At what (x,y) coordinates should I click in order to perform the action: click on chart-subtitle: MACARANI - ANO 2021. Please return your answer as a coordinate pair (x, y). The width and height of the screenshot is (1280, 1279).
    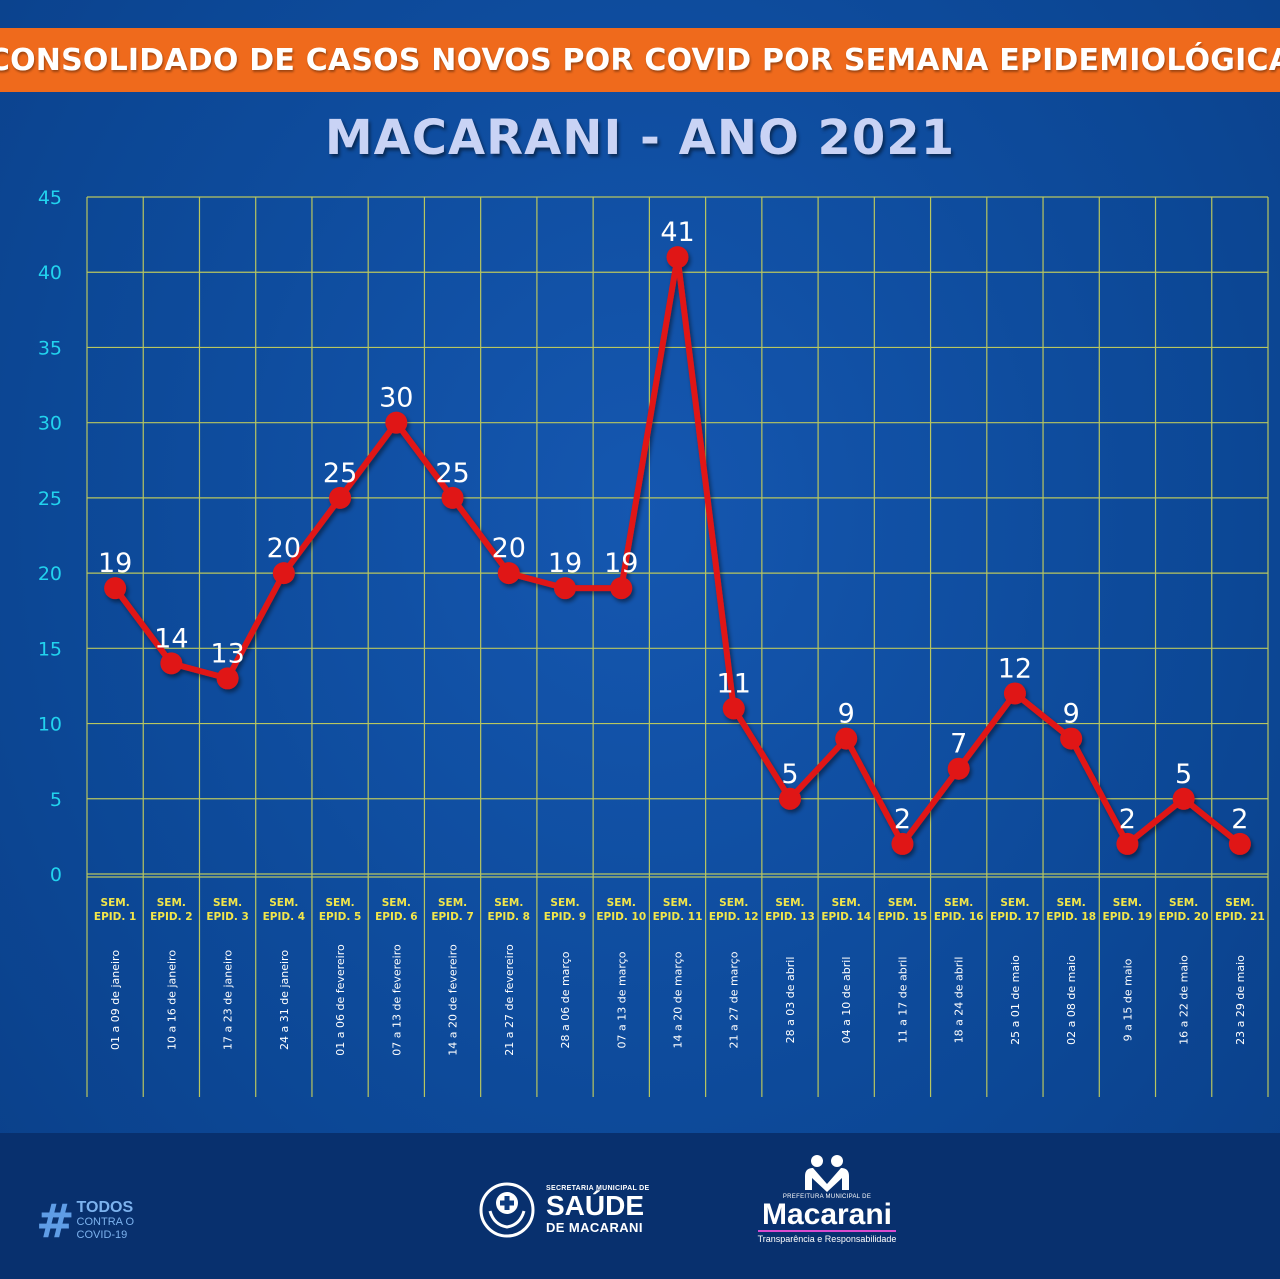
    Looking at the image, I should click on (640, 138).